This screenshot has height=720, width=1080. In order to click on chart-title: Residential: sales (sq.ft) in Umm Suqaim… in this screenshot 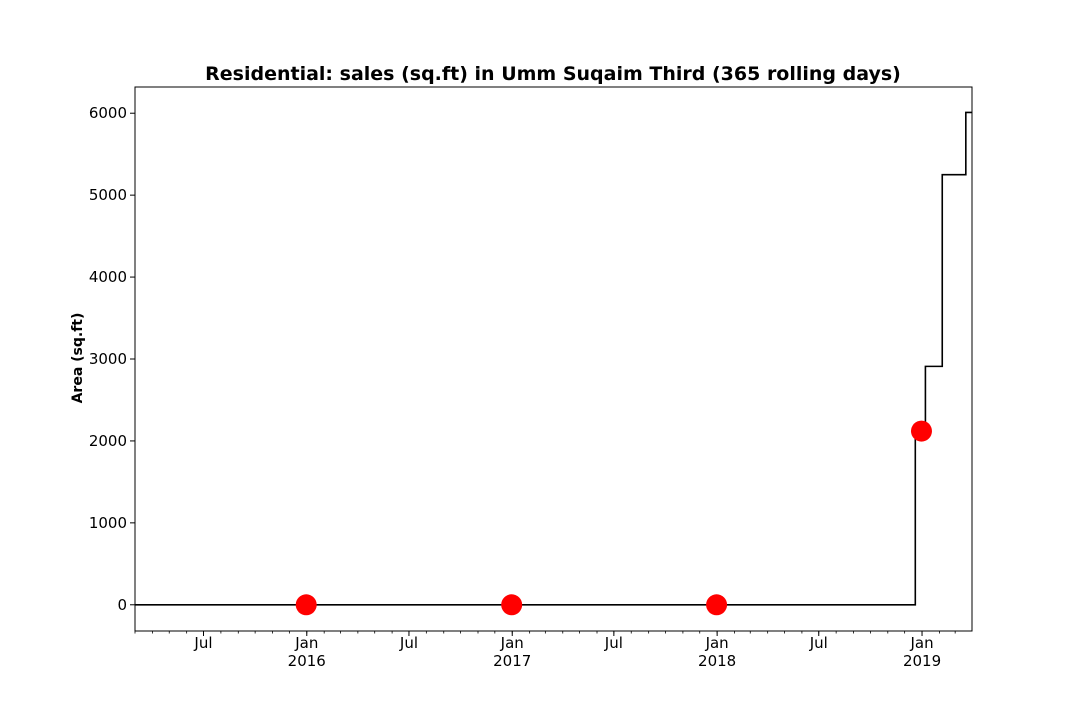, I will do `click(553, 74)`.